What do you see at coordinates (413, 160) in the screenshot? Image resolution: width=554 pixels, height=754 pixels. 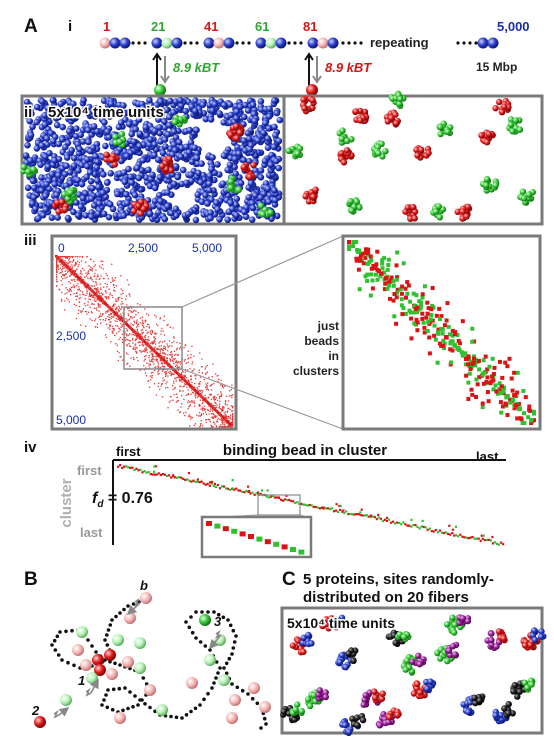 I see `snapshot-frame-clusters` at bounding box center [413, 160].